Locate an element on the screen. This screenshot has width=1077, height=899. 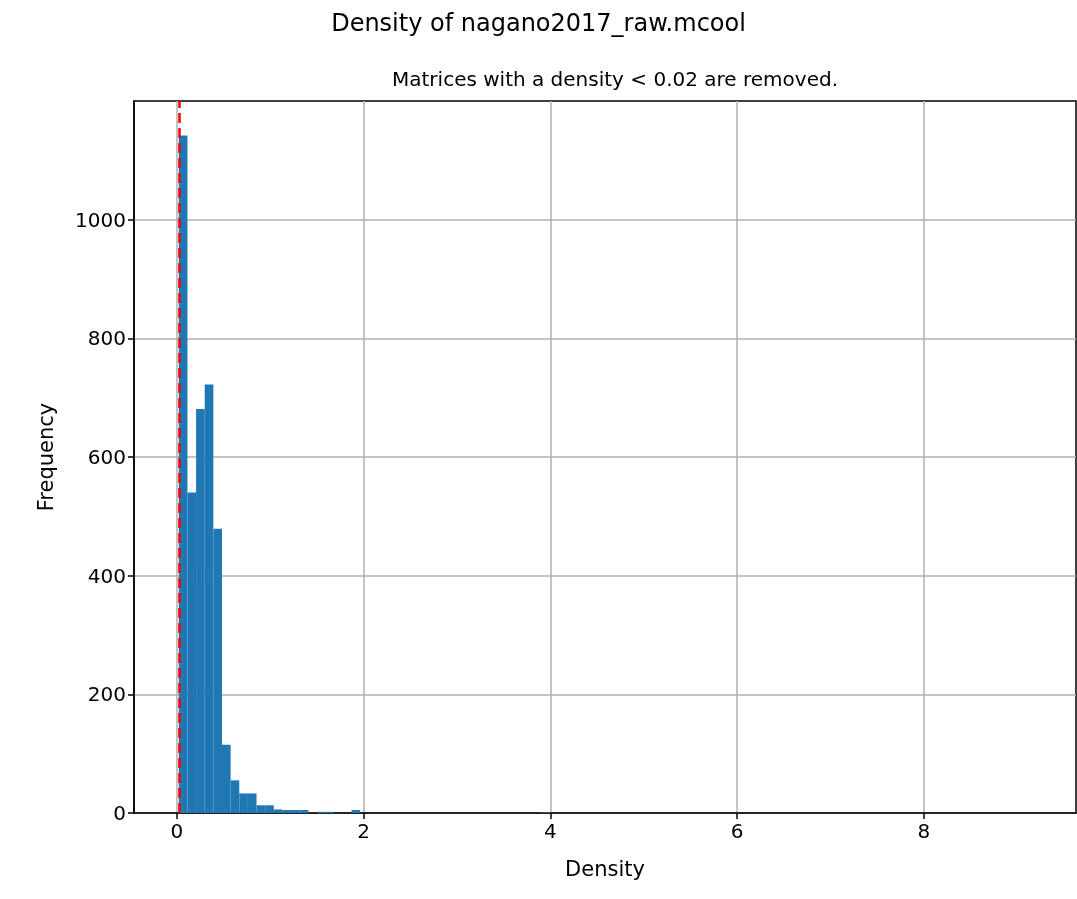
x-tick-label: 4 is located at coordinates (550, 831).